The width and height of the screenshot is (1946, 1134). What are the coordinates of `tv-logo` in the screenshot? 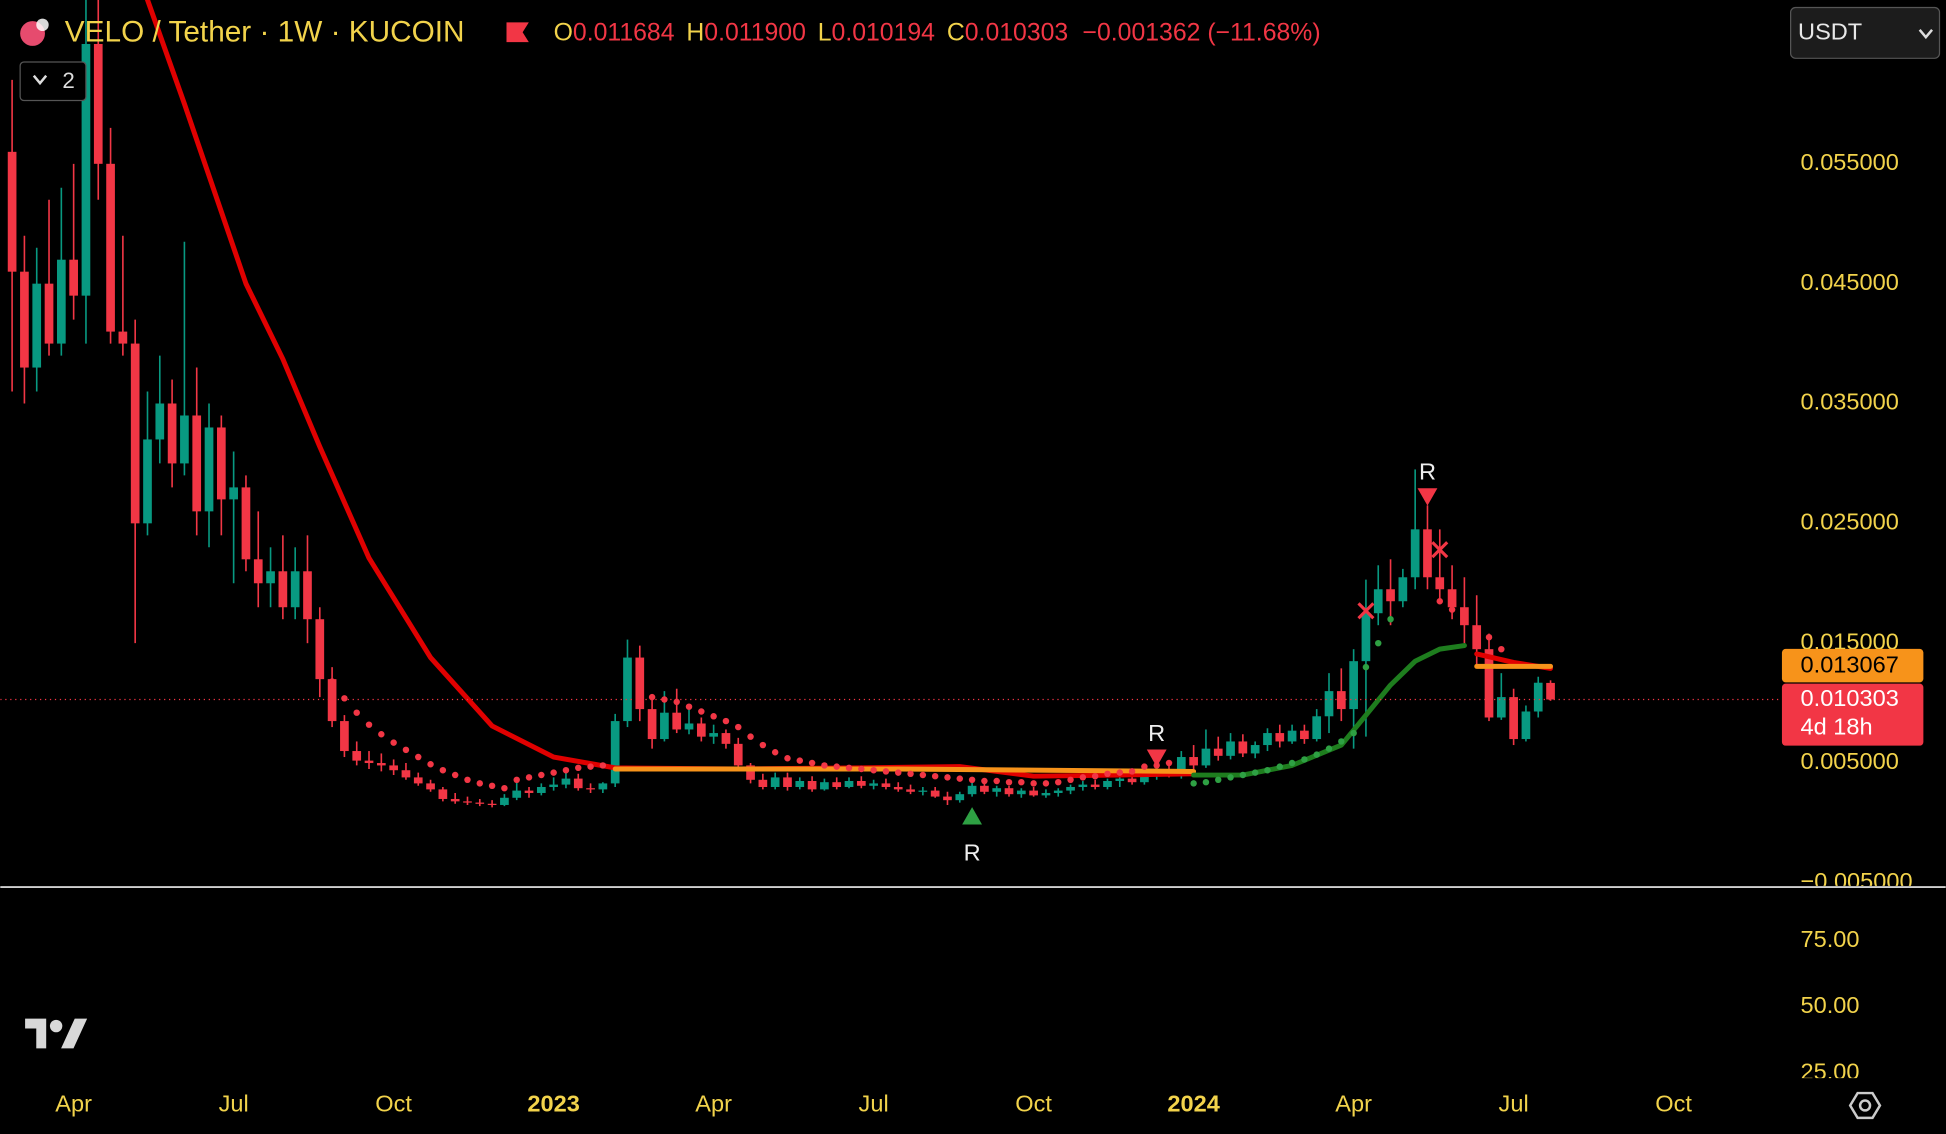 It's located at (56, 1033).